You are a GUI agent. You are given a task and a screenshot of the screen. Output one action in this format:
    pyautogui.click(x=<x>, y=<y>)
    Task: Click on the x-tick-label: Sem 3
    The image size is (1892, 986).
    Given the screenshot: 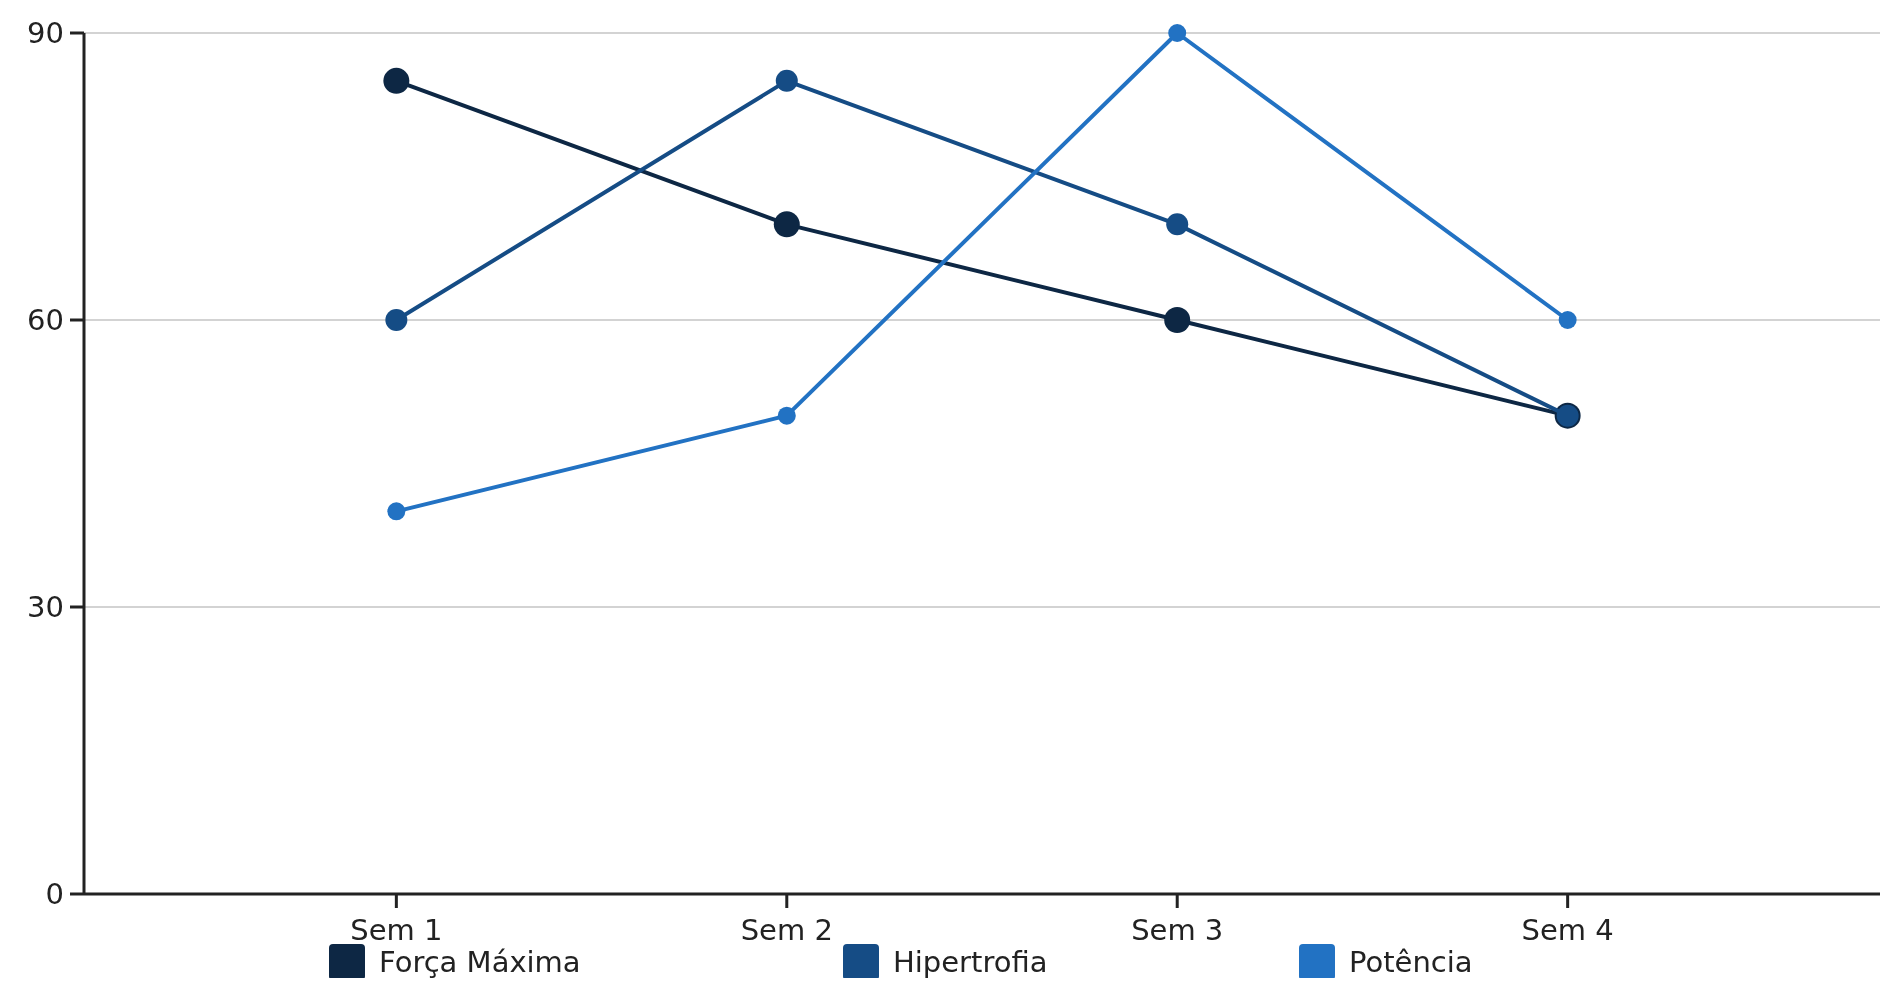 What is the action you would take?
    pyautogui.click(x=1177, y=930)
    